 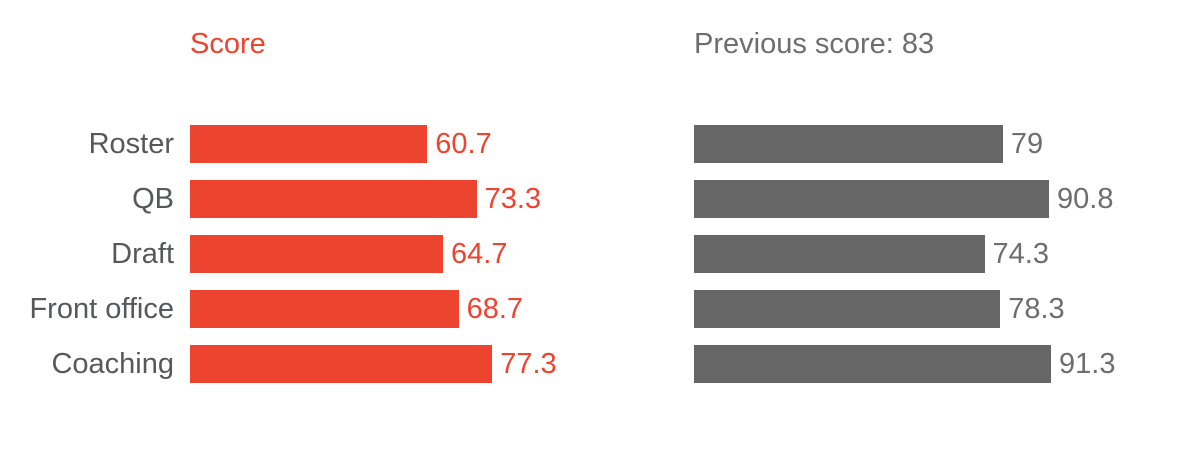 I want to click on score-value-roster: 60.7, so click(x=463, y=144).